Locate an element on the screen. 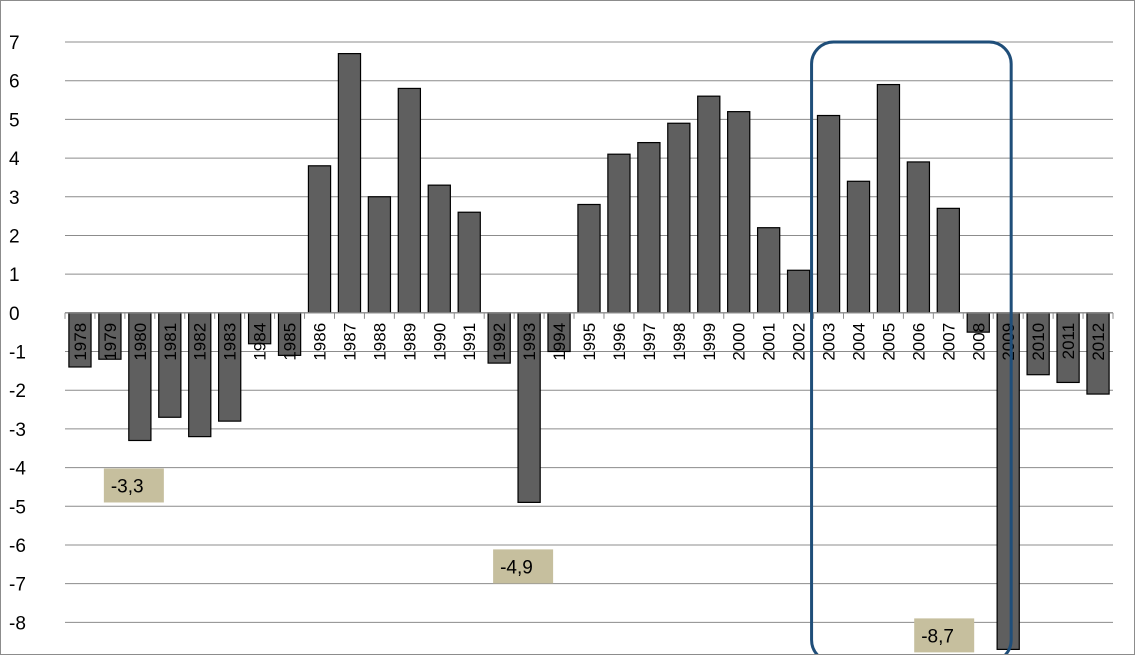  x-tick-label: 1991 is located at coordinates (469, 342).